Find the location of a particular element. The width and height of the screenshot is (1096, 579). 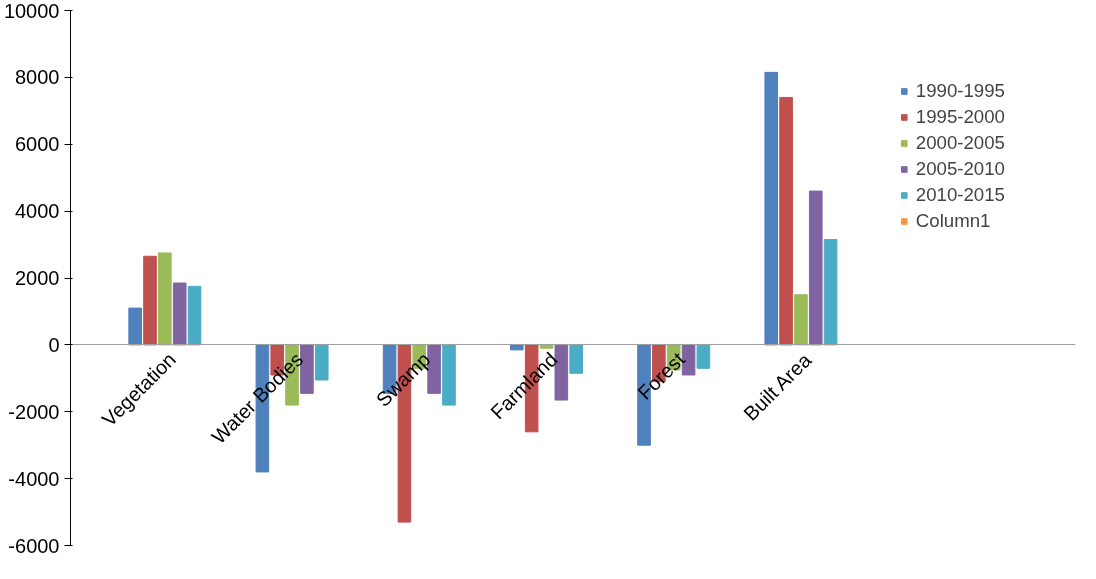

y-tick-label: 0 is located at coordinates (54, 344).